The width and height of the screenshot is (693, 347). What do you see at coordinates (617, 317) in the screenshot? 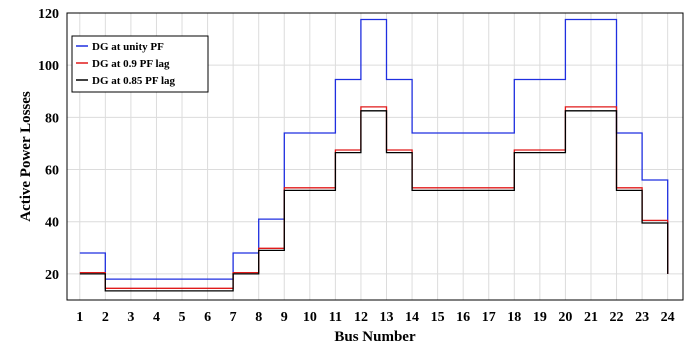
I see `x-tick-label: 22` at bounding box center [617, 317].